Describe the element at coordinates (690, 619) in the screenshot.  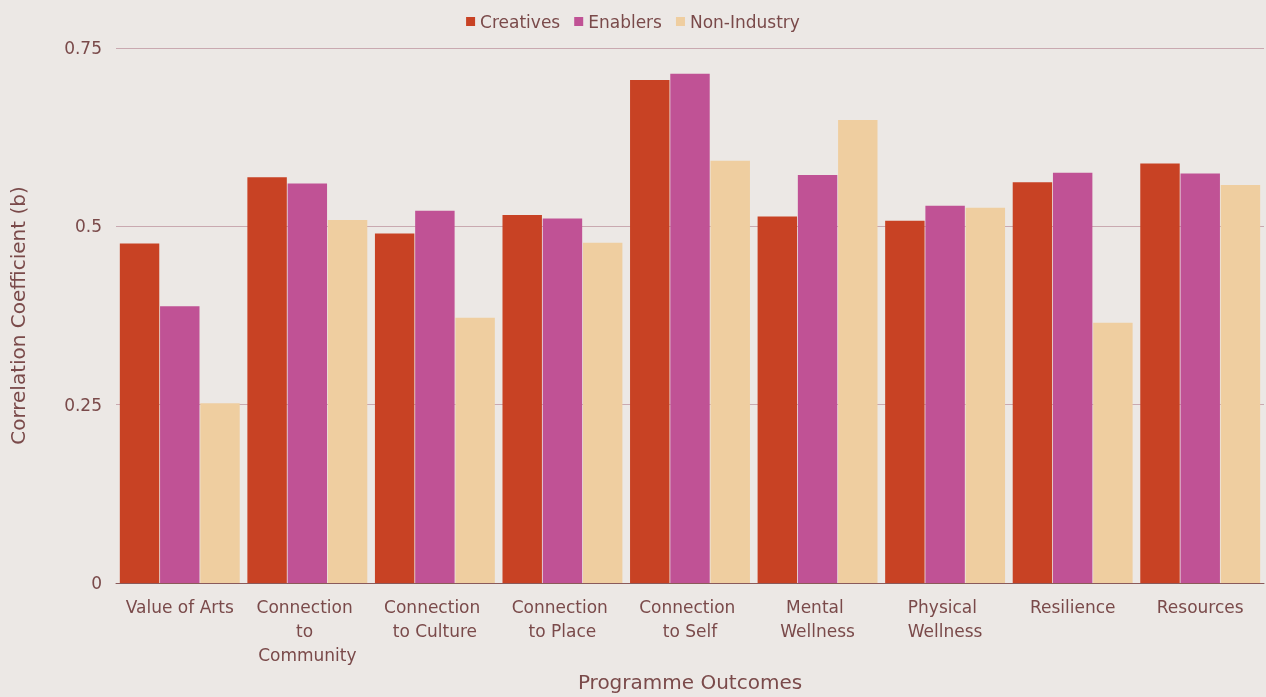
I see `x-tick-label: Connection to Self` at that location.